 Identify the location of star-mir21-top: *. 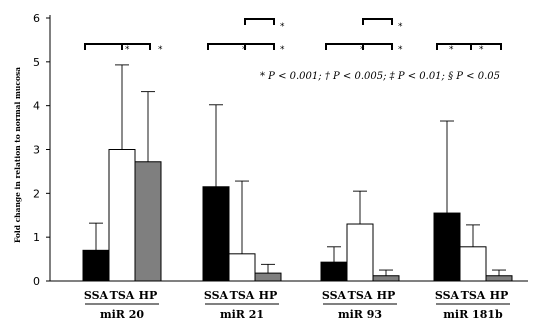
(282, 27).